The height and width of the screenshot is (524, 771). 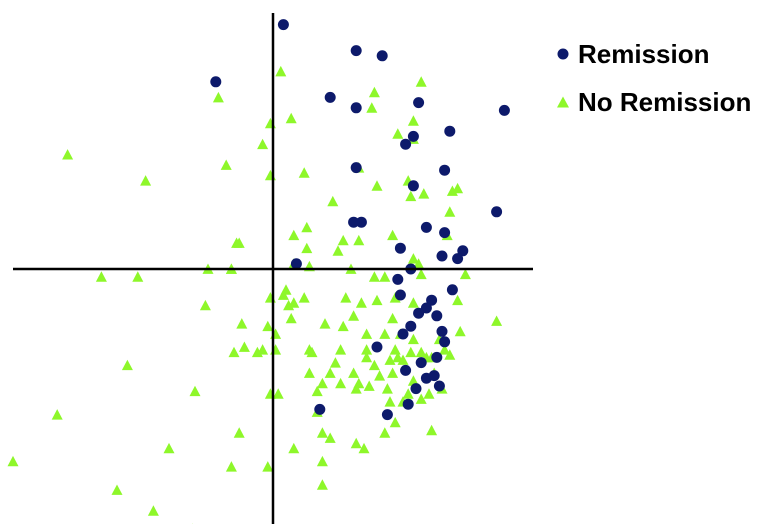 What do you see at coordinates (649, 54) in the screenshot?
I see `legend-item-remission: Remission` at bounding box center [649, 54].